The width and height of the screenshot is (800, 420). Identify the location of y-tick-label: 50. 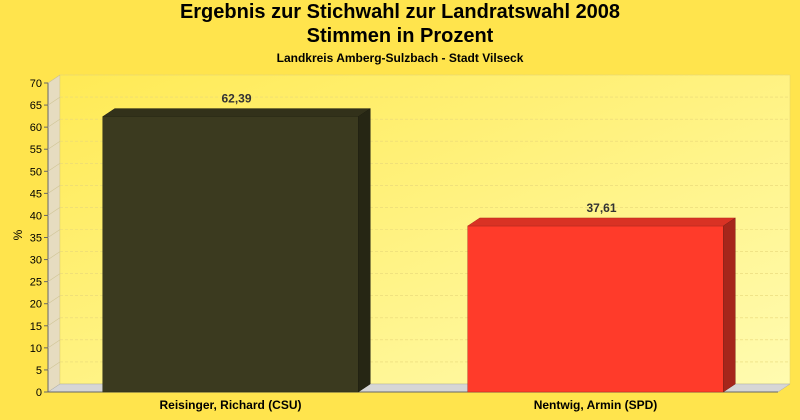
(36, 172).